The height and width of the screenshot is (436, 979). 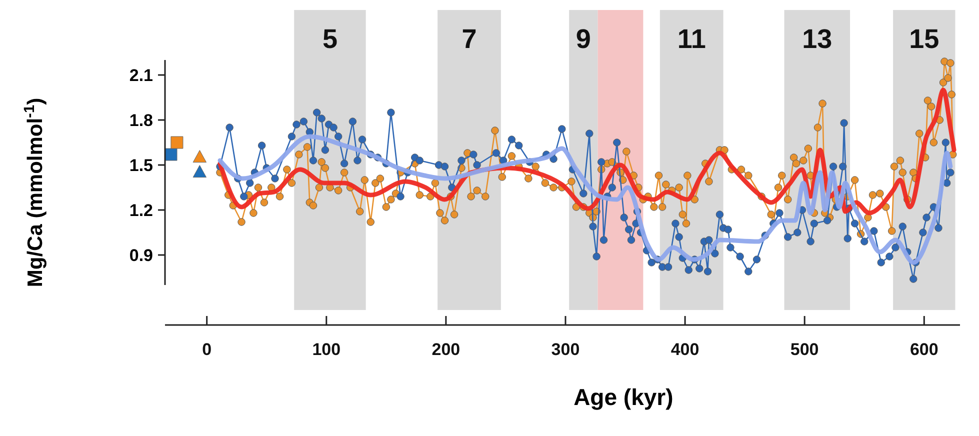 I want to click on x-tick-label: 500, so click(x=804, y=350).